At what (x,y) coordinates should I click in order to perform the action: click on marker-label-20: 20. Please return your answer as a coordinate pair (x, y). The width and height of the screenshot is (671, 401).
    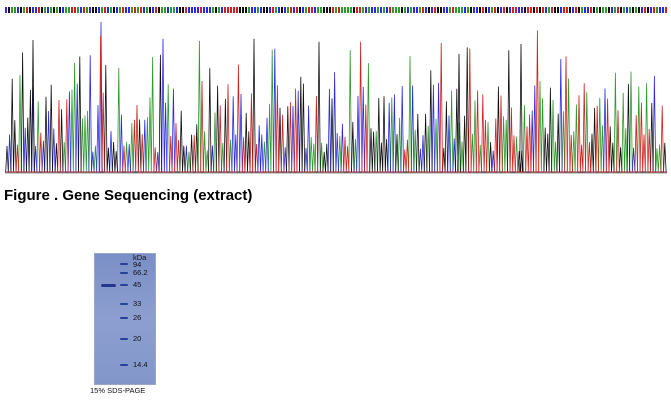
    Looking at the image, I should click on (137, 338).